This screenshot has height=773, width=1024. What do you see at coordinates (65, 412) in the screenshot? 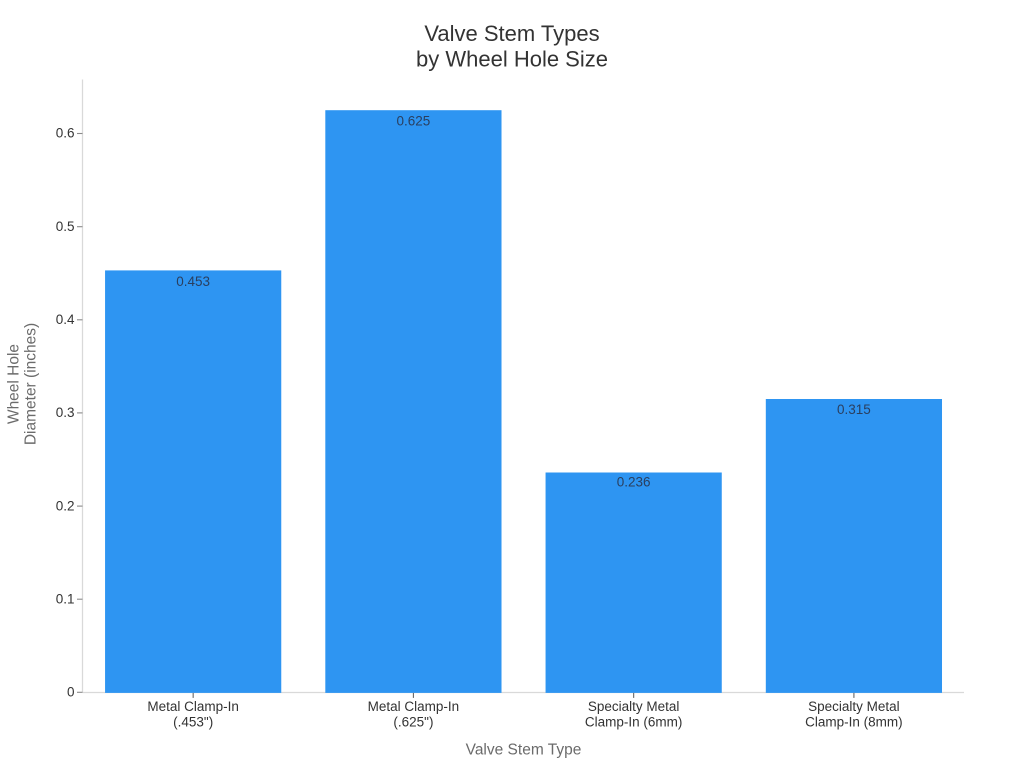
I see `svg-text: 0.3` at bounding box center [65, 412].